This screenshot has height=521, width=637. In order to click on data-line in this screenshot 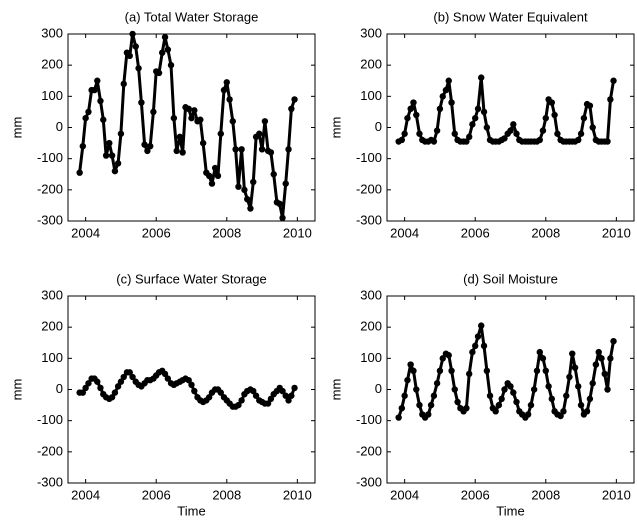, I will do `click(187, 126)`.